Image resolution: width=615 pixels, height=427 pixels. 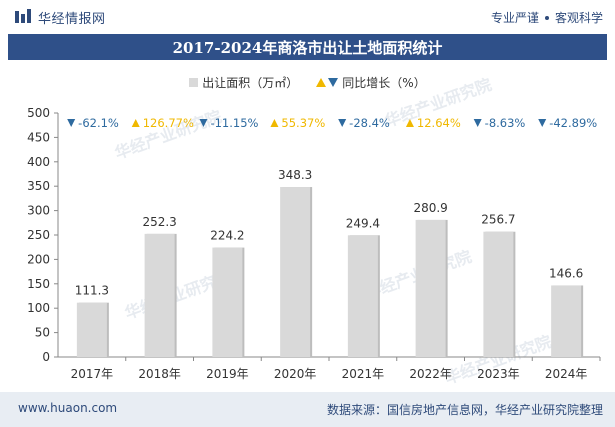 What do you see at coordinates (38, 137) in the screenshot?
I see `y-tick-label: 450` at bounding box center [38, 137].